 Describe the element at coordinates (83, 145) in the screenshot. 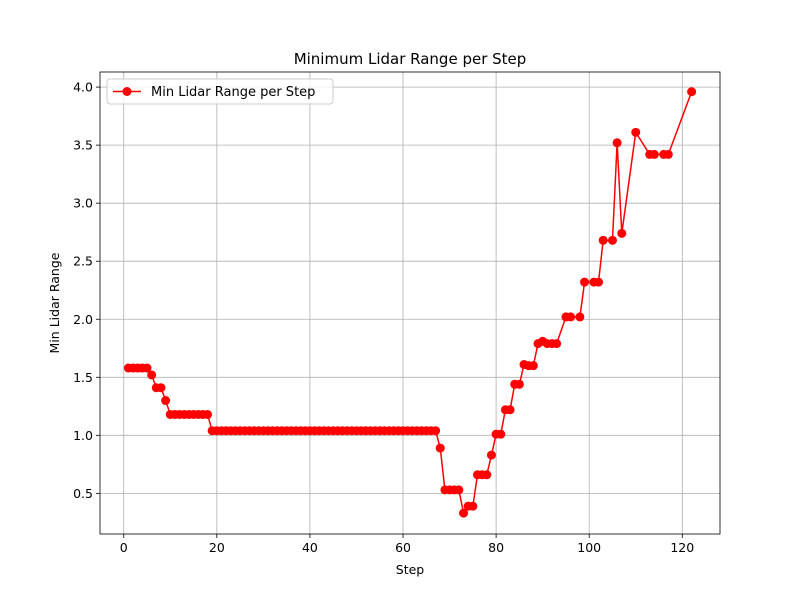

I see `y-tick-label: 3.5` at that location.